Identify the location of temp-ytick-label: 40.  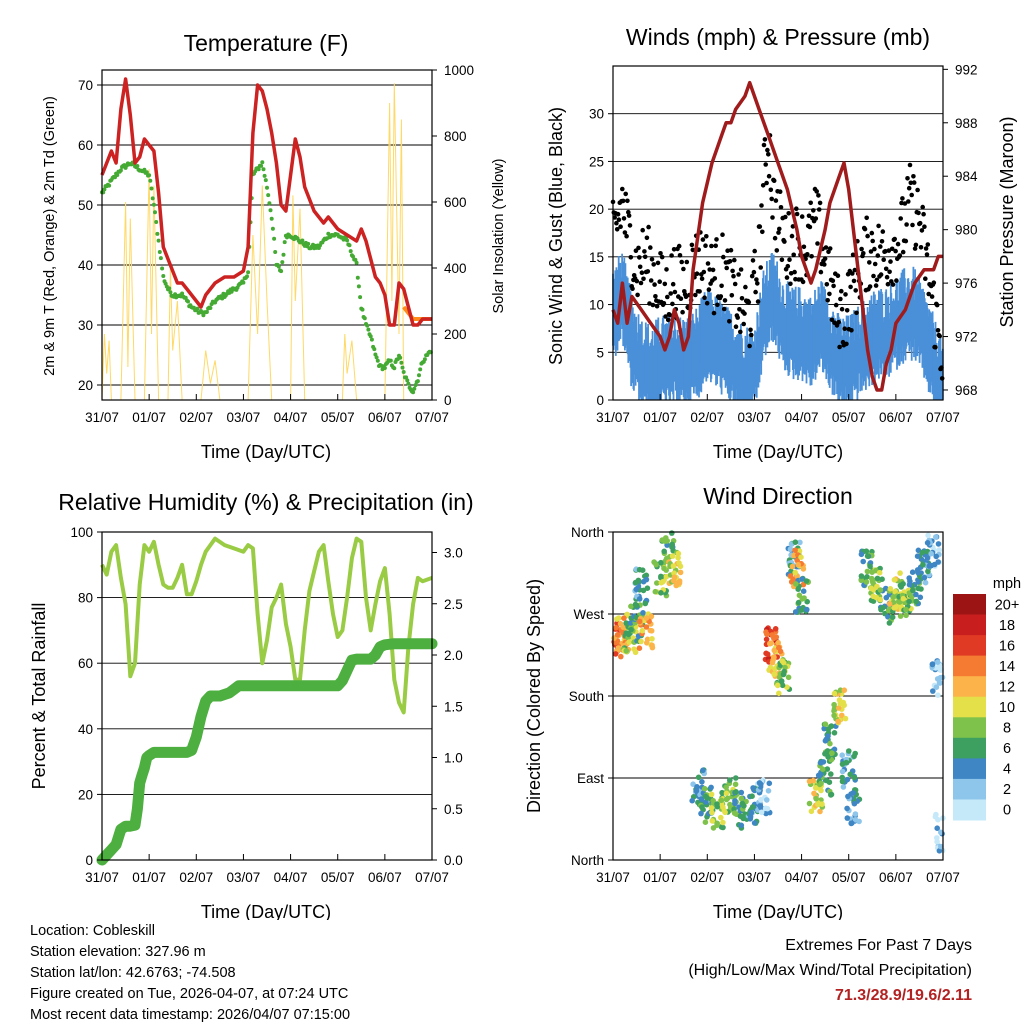
(85, 265).